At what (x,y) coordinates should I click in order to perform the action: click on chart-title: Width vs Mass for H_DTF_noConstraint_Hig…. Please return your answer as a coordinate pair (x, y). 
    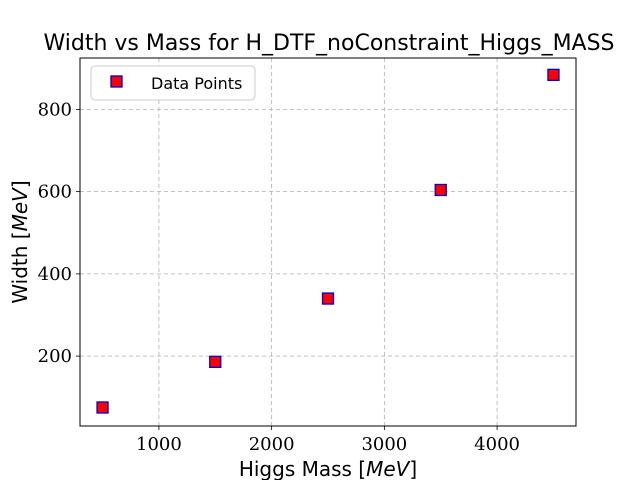
    Looking at the image, I should click on (328, 43).